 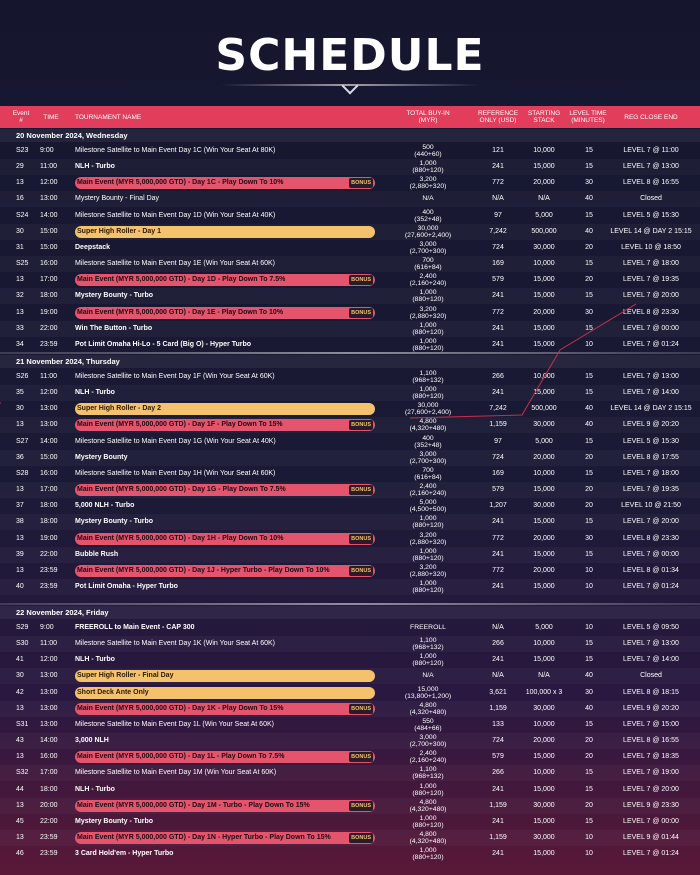 I want to click on tournament-name: FREEROLL to Main Event - CAP 300, so click(x=135, y=627).